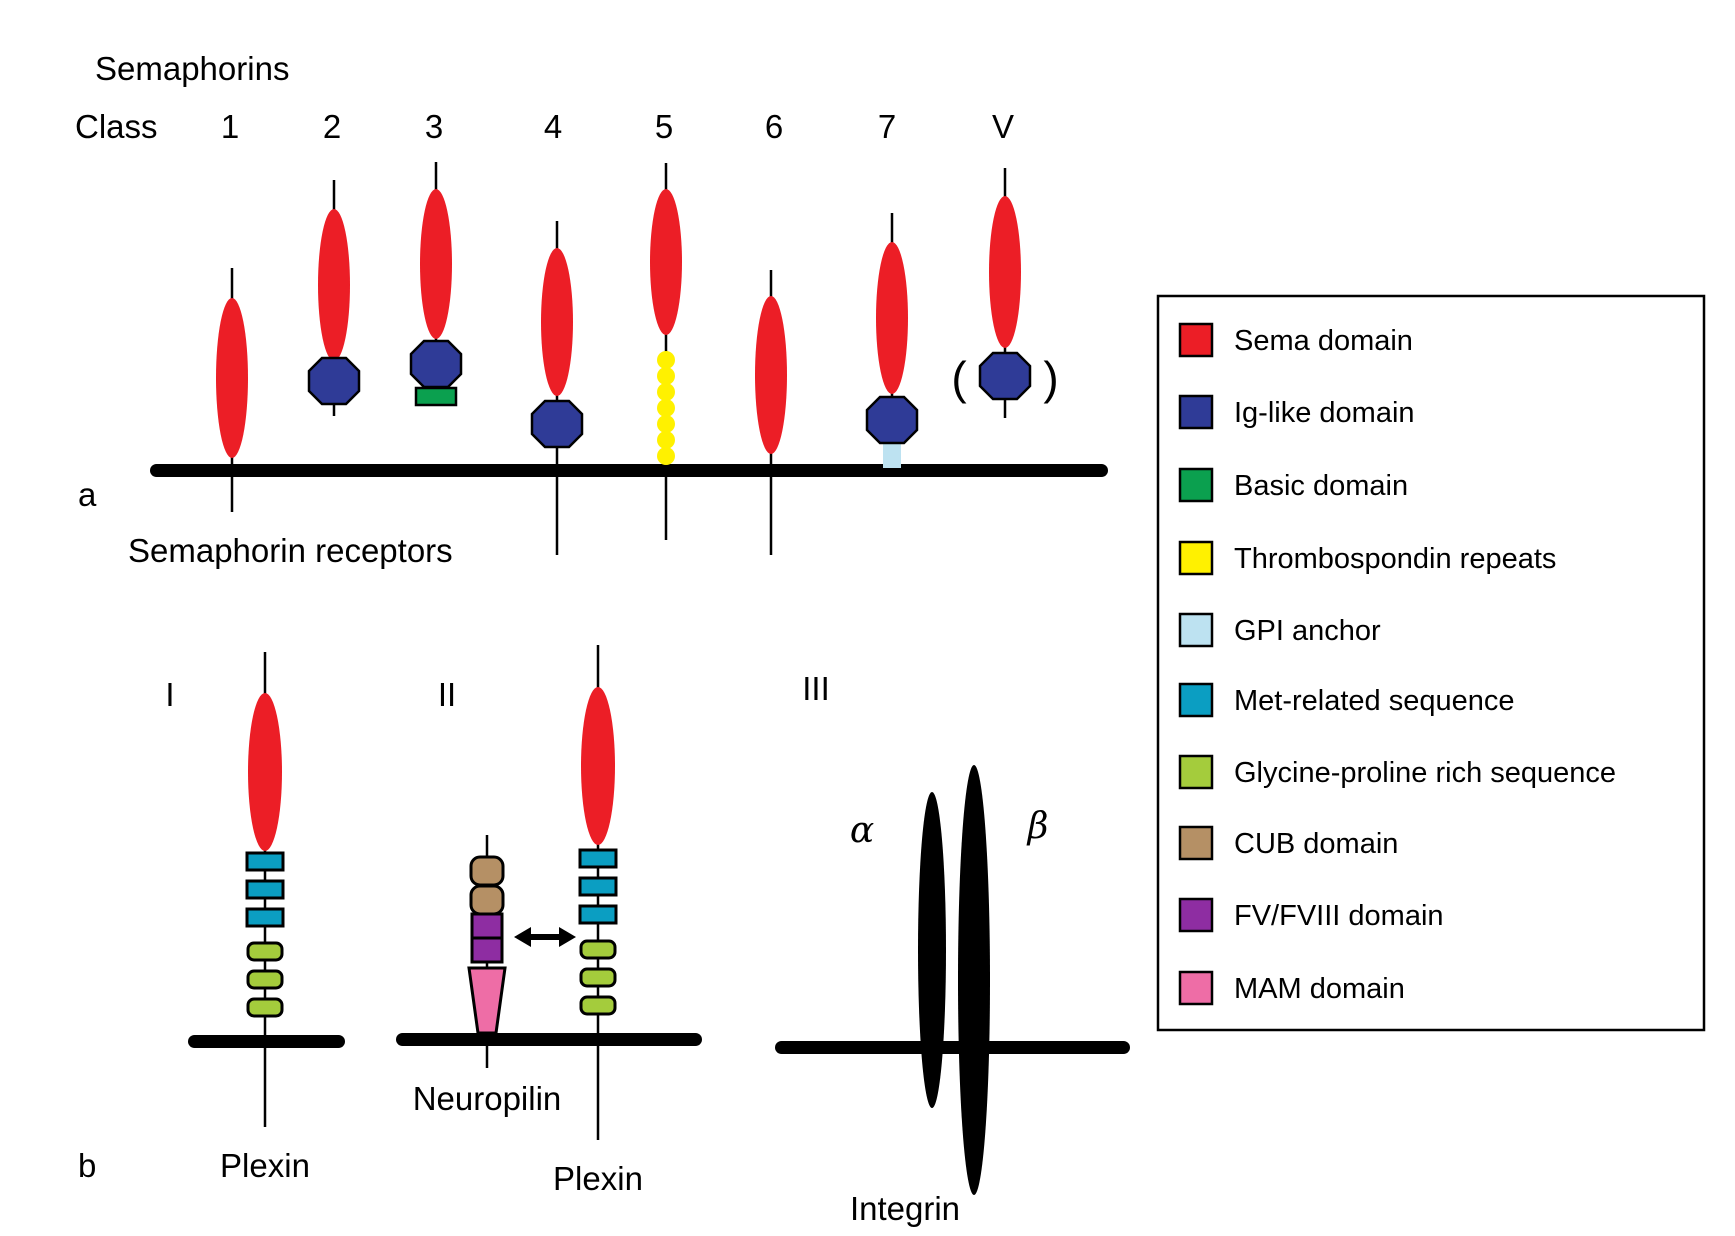 Image resolution: width=1735 pixels, height=1236 pixels. Describe the element at coordinates (1196, 630) in the screenshot. I see `legend-swatch-gpi` at that location.